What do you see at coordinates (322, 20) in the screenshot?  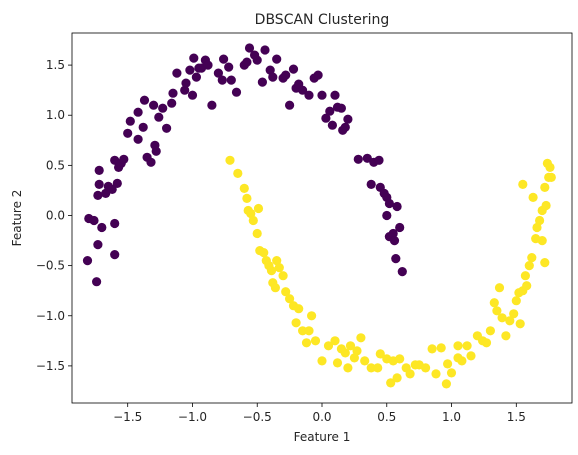 I see `chart-title: DBSCAN Clustering` at bounding box center [322, 20].